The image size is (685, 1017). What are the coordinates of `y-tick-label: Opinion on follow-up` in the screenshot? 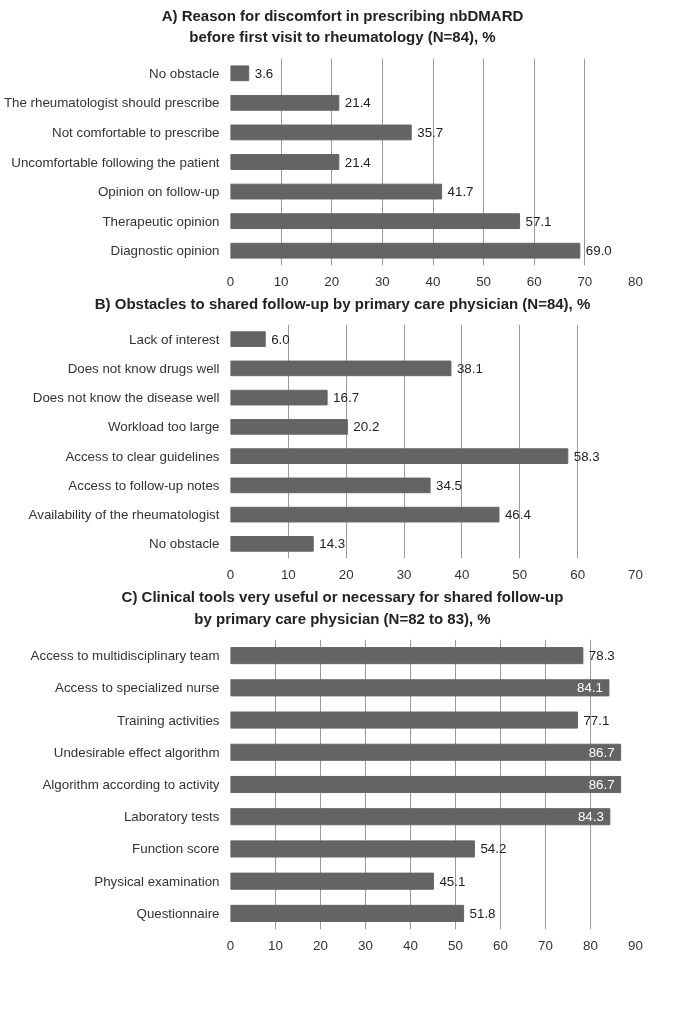 It's located at (158, 191).